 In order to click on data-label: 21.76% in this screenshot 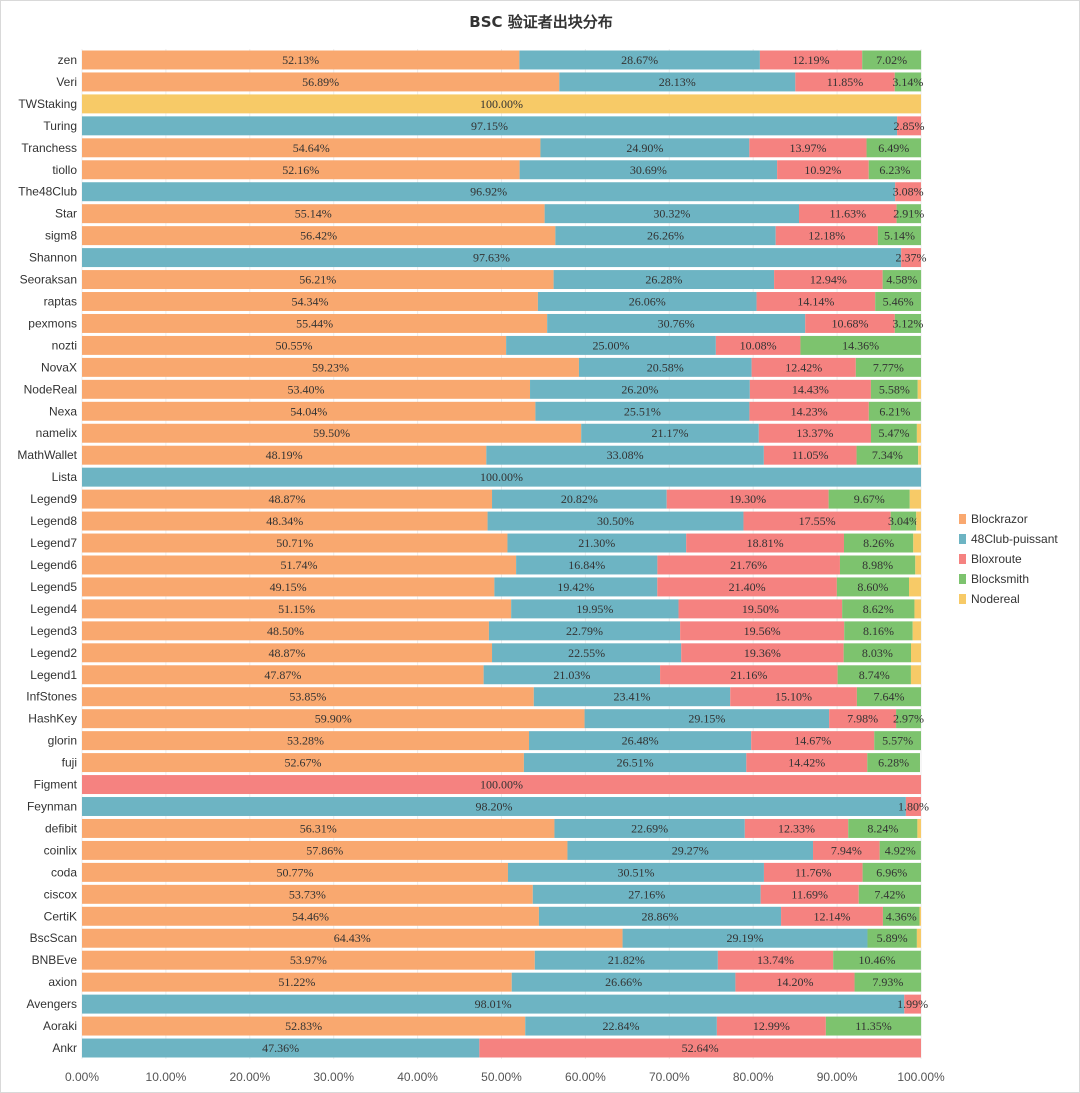, I will do `click(748, 565)`.